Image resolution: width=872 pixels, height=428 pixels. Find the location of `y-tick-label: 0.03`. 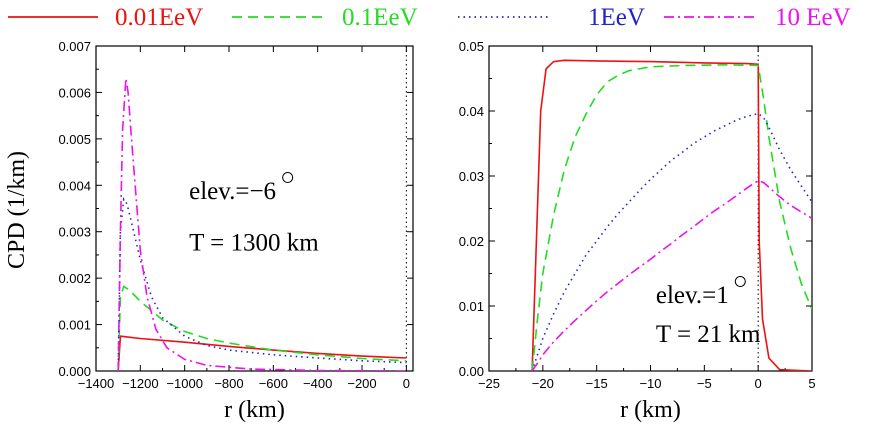

y-tick-label: 0.03 is located at coordinates (471, 176).